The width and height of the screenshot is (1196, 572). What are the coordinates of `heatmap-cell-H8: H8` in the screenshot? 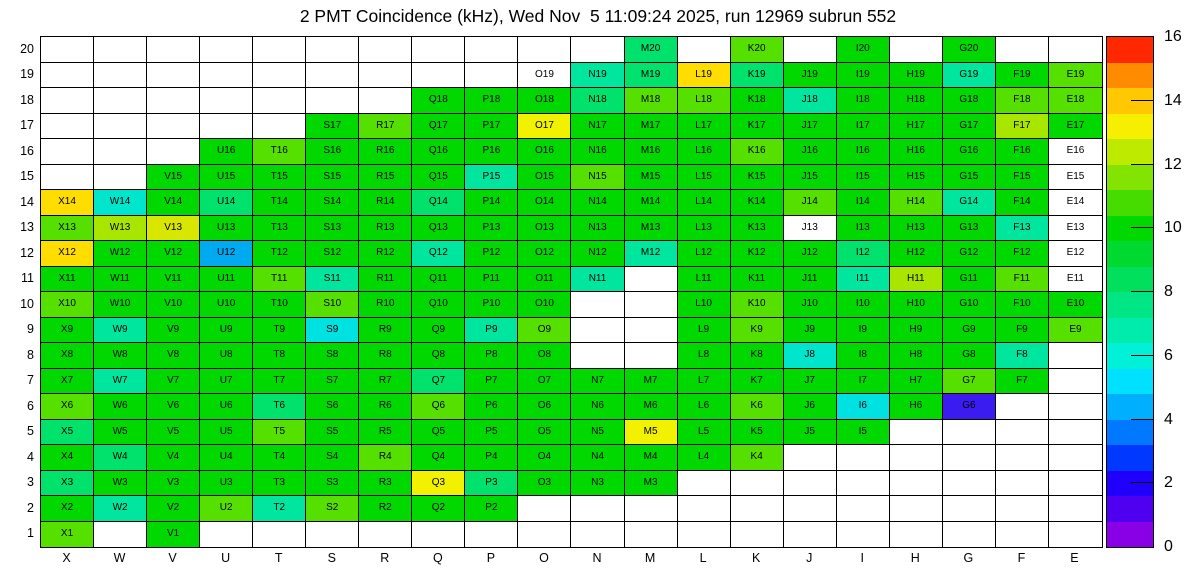 It's located at (916, 356).